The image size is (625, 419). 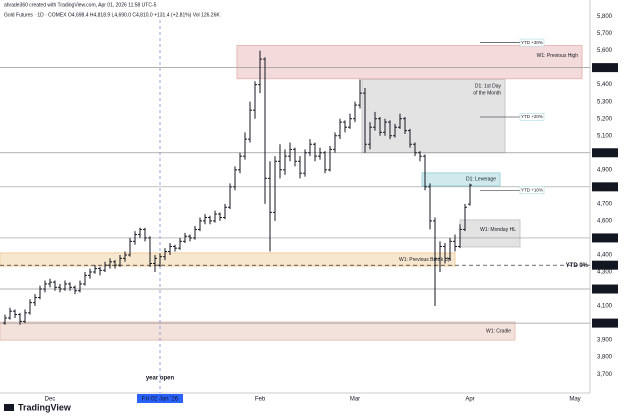 I want to click on level-label: 4,200, so click(x=605, y=290).